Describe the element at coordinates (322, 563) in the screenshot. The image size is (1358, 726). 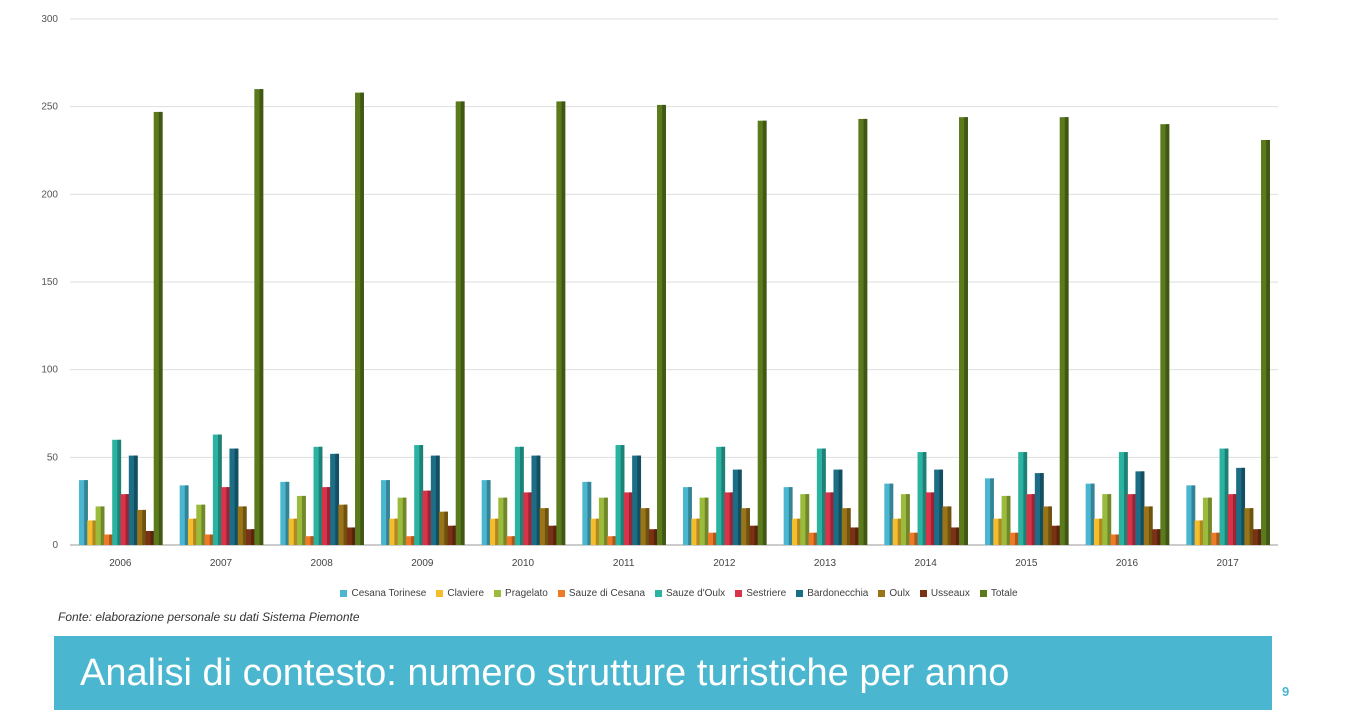
I see `x-tick-label: 2008` at that location.